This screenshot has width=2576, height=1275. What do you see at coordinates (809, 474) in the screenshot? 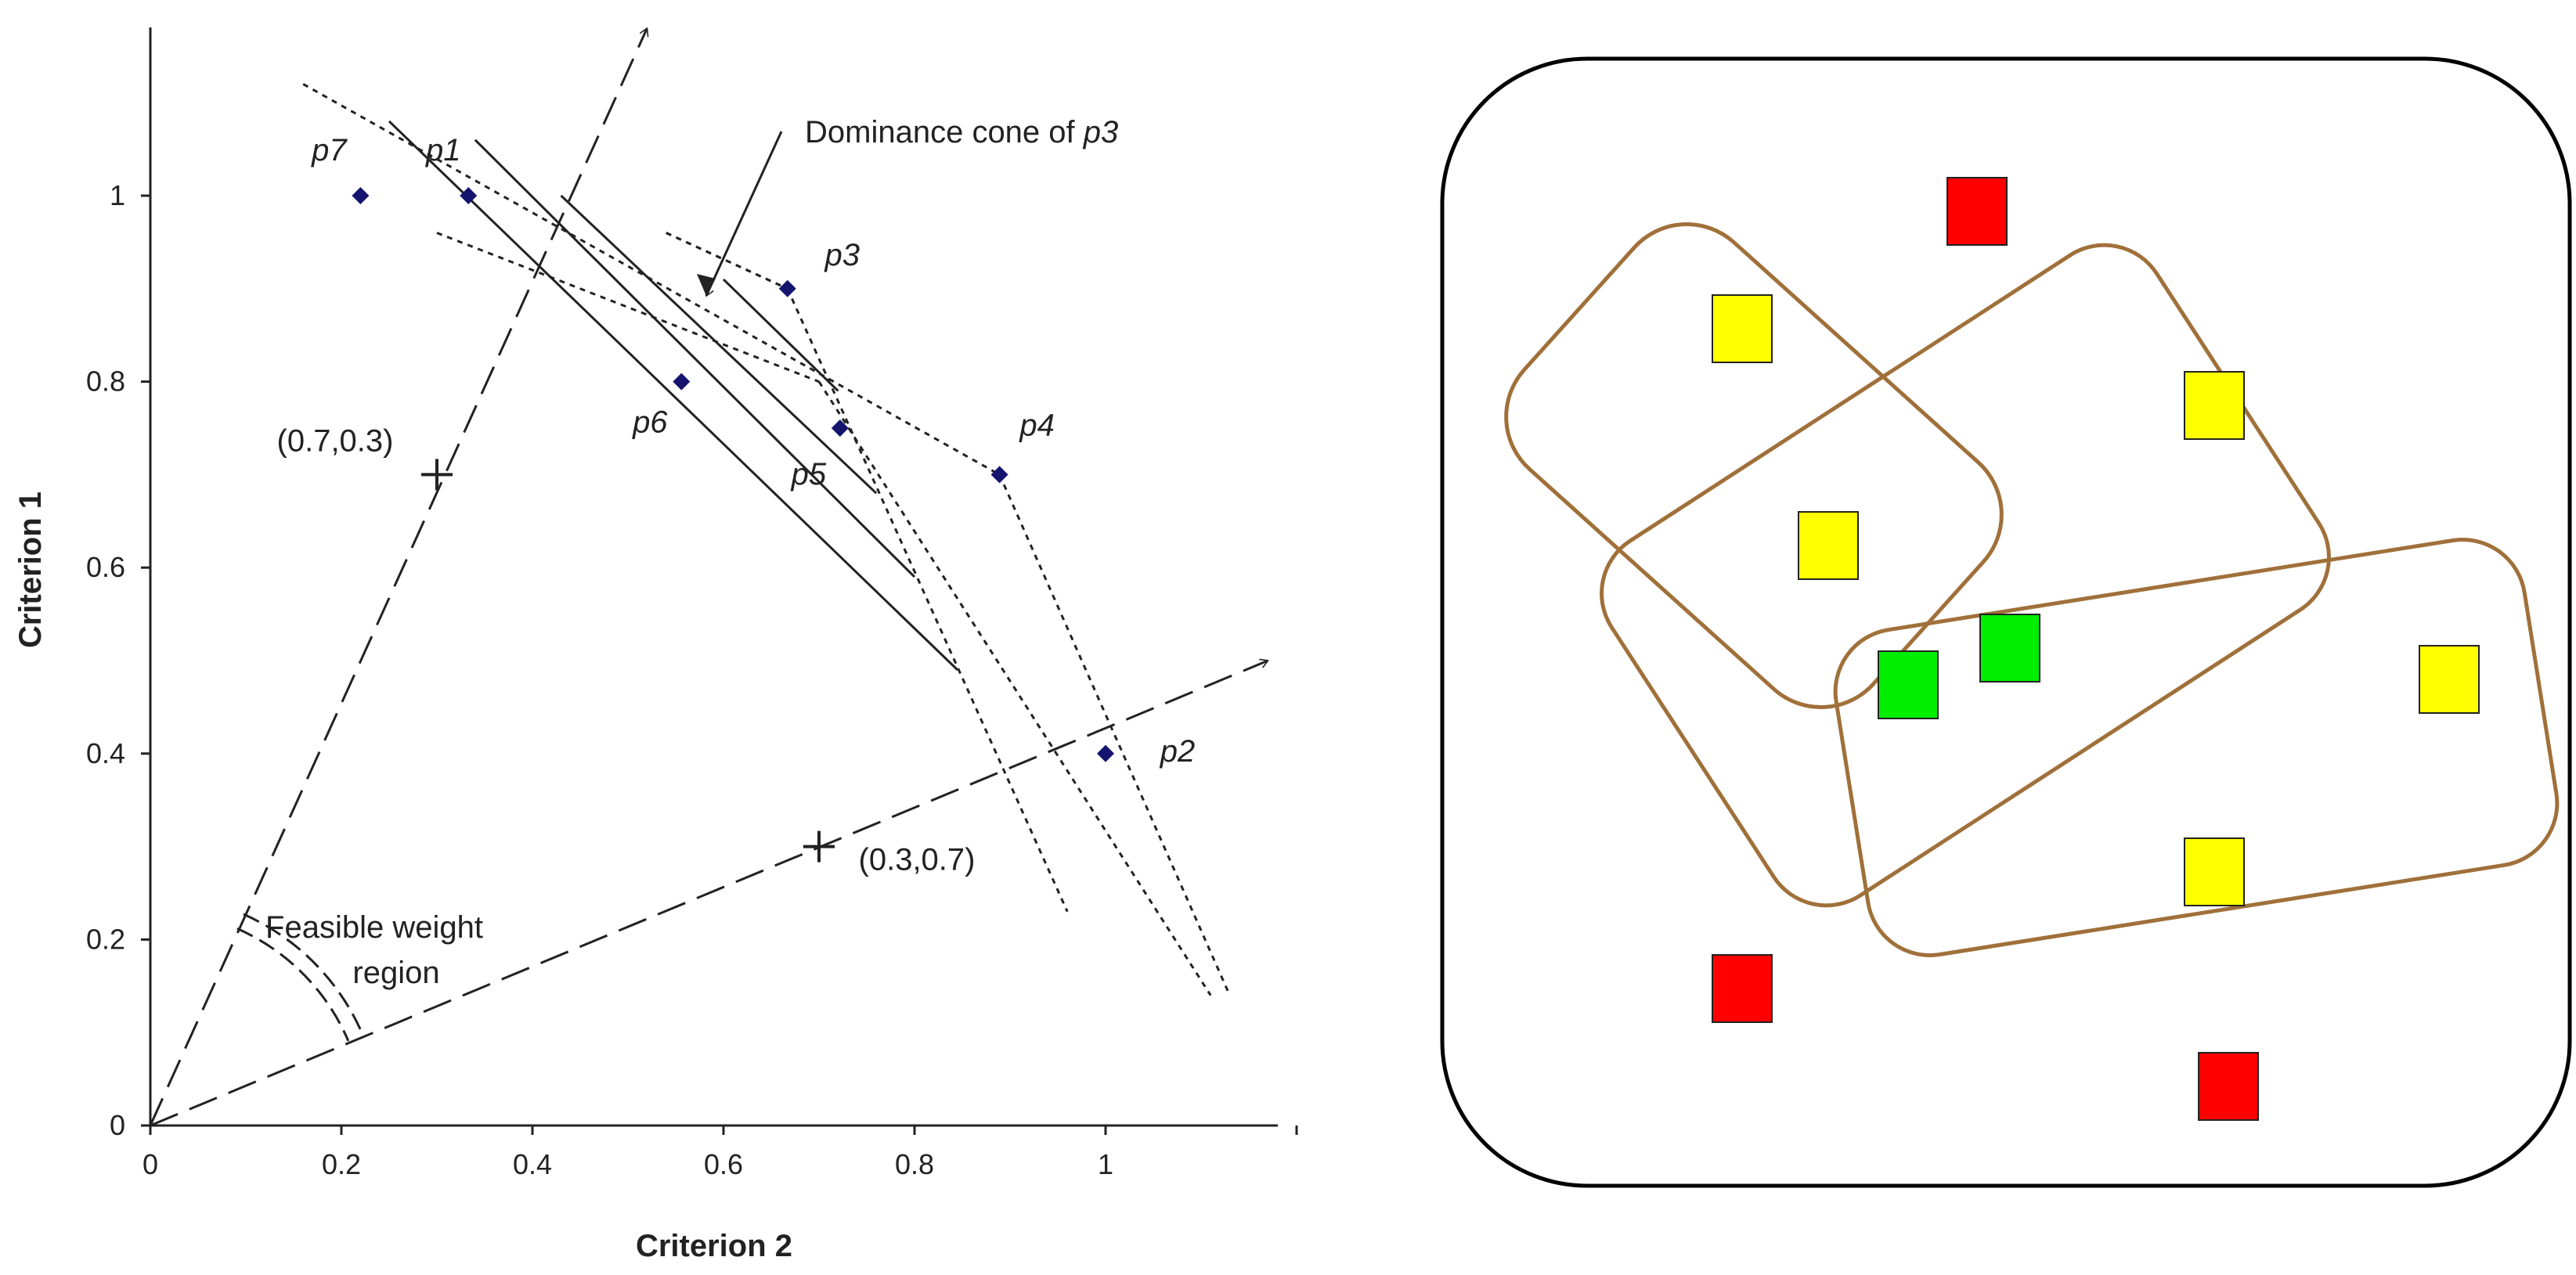
I see `point-label-p5: p5` at bounding box center [809, 474].